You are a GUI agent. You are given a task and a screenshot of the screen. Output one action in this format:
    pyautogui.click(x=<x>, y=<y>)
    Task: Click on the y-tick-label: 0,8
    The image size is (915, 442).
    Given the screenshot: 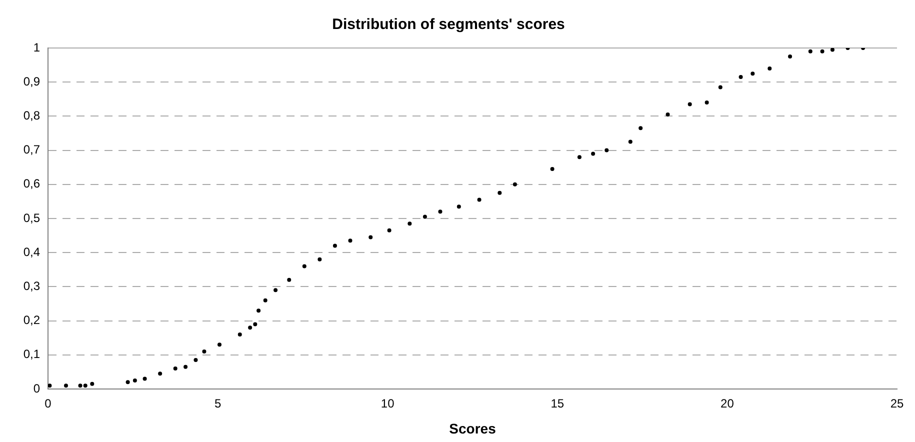 What is the action you would take?
    pyautogui.click(x=31, y=115)
    